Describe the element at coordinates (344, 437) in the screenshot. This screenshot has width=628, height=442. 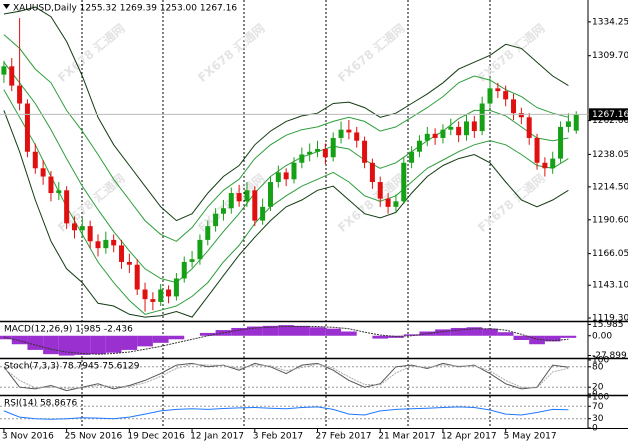
I see `x-tick-label: 27 Feb 2017` at that location.